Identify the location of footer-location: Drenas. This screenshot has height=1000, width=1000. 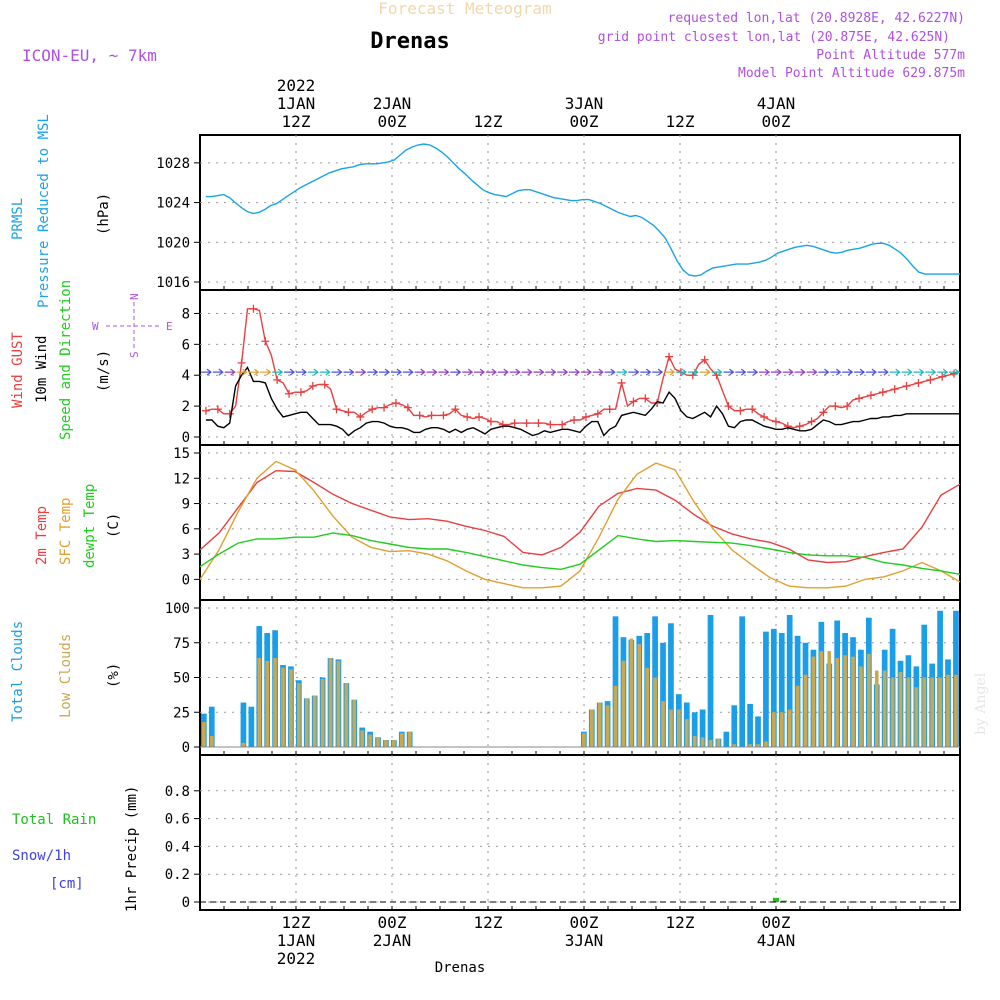
(460, 968).